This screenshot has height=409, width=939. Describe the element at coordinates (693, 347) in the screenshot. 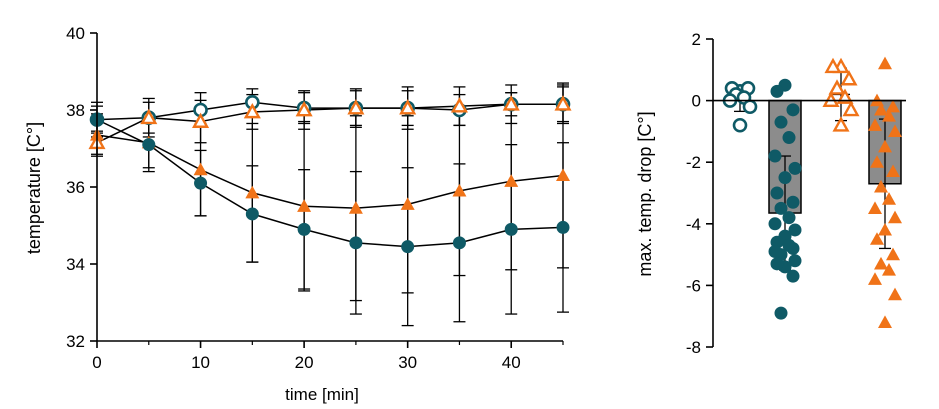

I see `bar-y-tick-label: -8` at that location.